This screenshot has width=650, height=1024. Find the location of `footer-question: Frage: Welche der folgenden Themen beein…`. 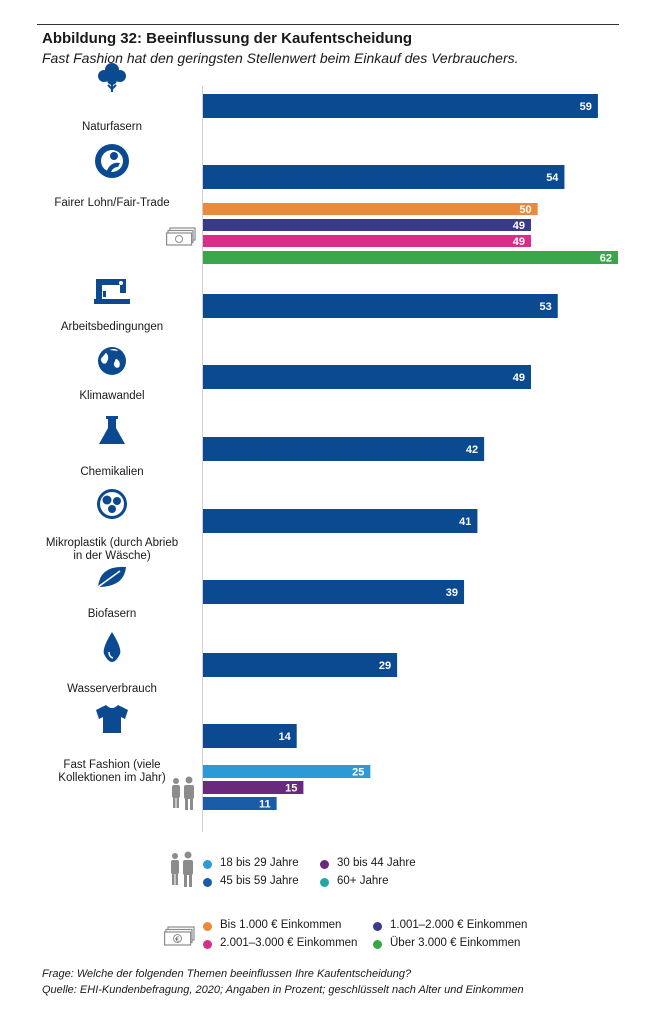

footer-question: Frage: Welche der folgenden Themen beein… is located at coordinates (227, 974).